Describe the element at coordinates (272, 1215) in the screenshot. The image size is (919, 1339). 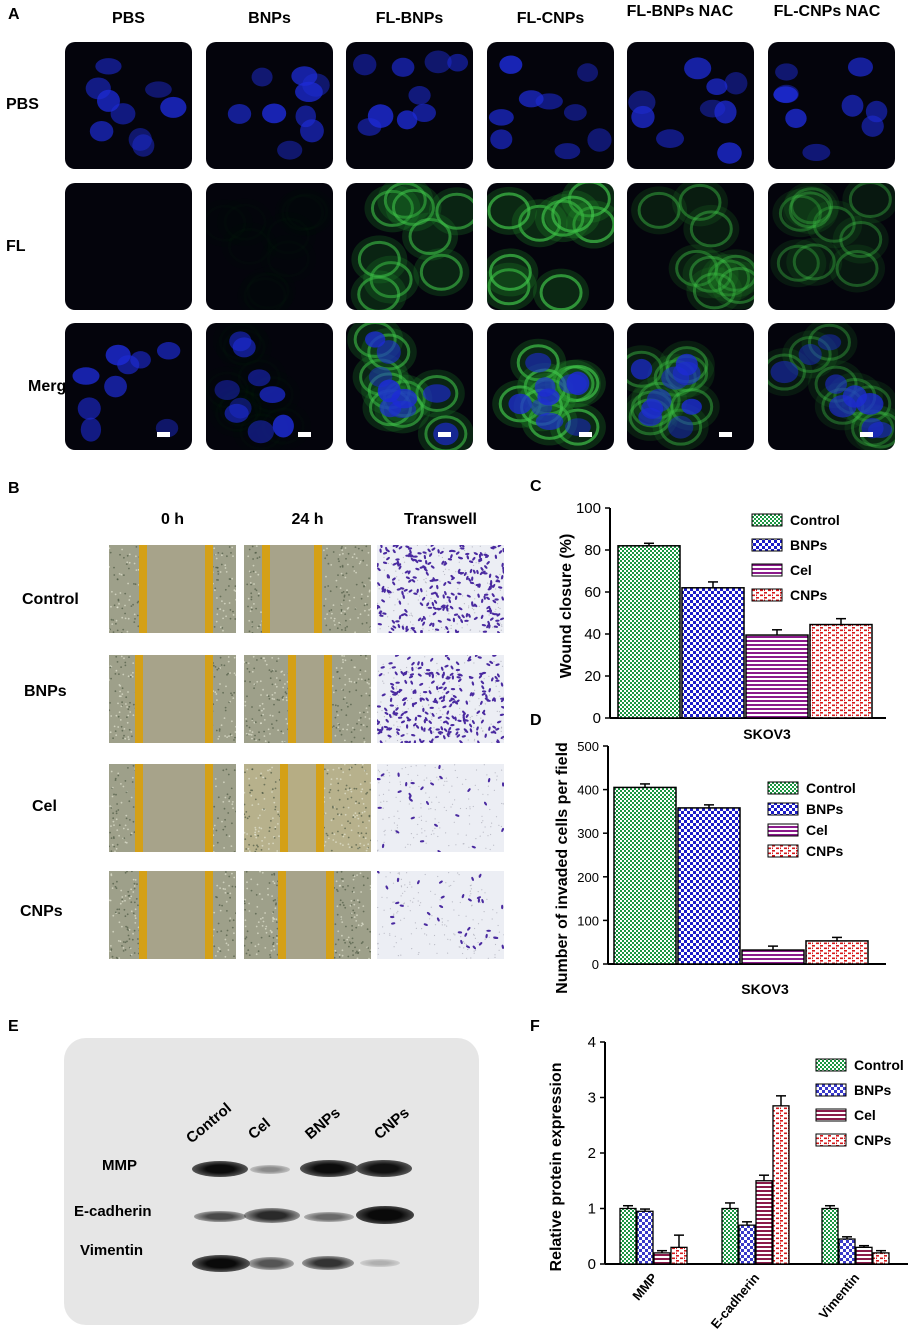
I see `blot-band-ecad-cel` at that location.